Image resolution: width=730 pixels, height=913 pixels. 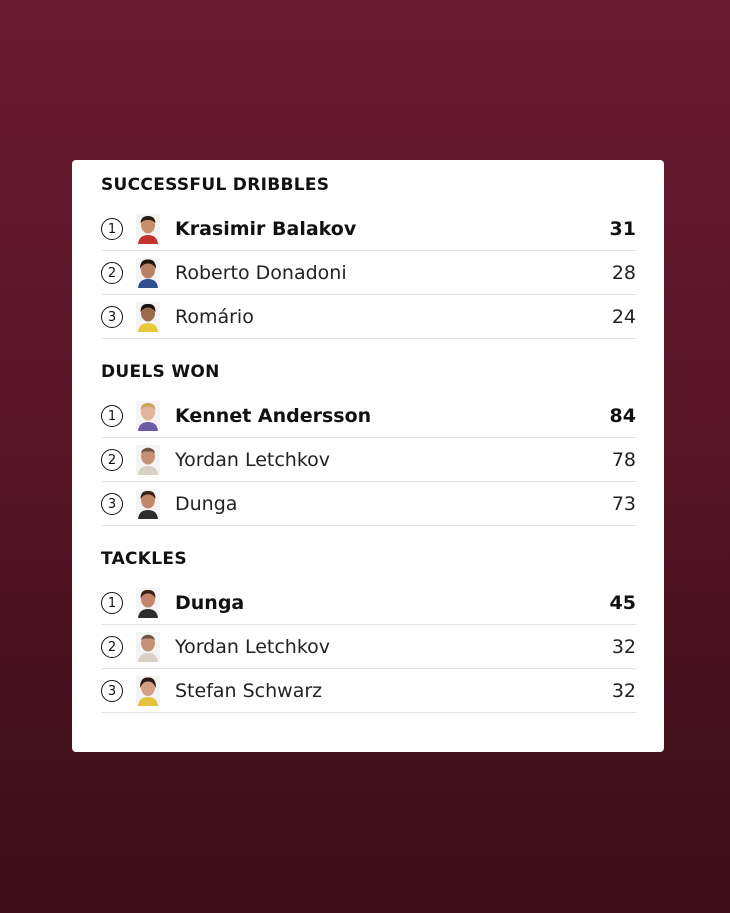 I want to click on table-row: 2 Roberto Donadoni 28, so click(x=368, y=273).